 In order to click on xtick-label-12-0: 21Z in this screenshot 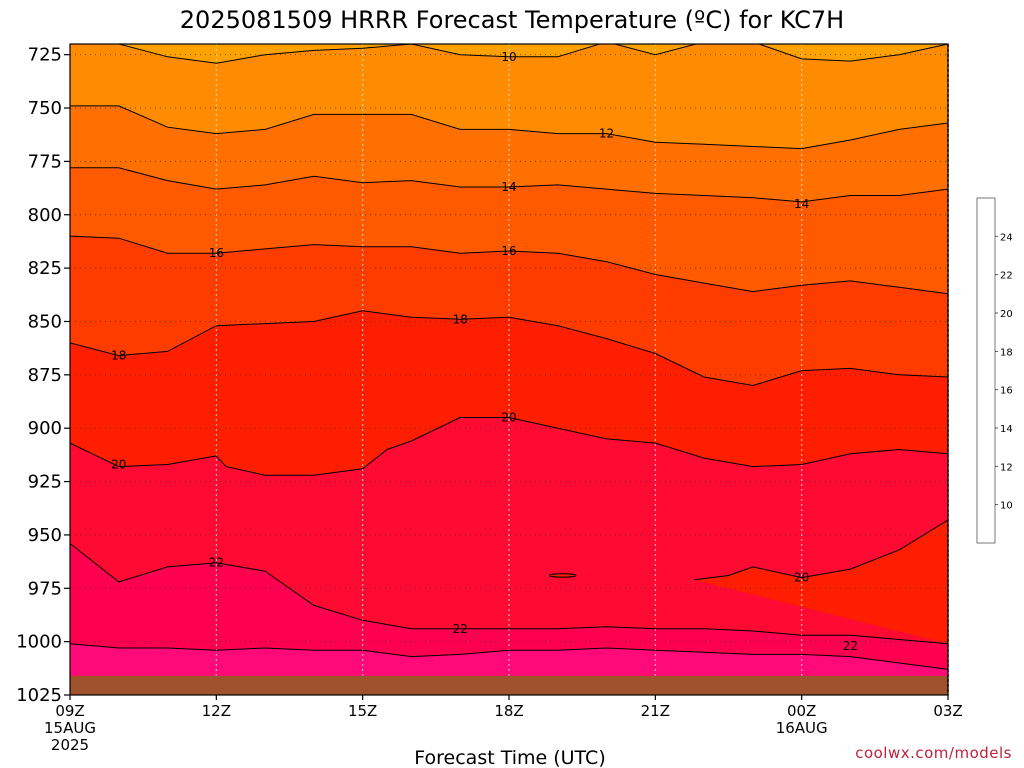, I will do `click(655, 711)`.